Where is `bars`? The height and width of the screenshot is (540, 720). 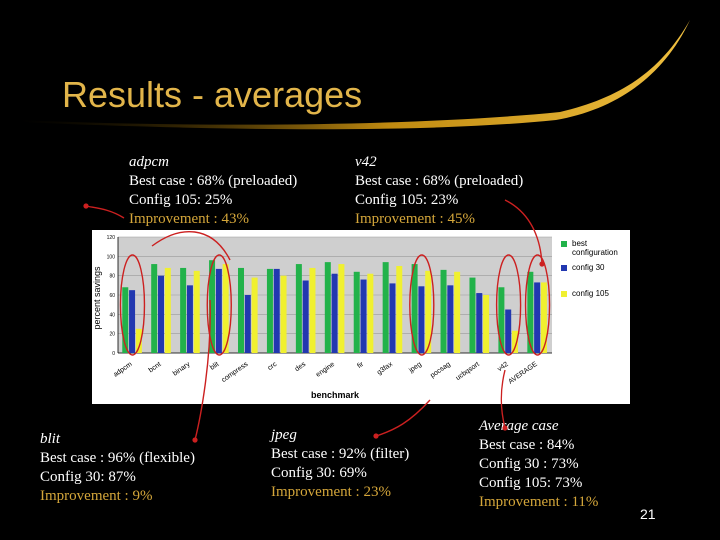 bars is located at coordinates (334, 306).